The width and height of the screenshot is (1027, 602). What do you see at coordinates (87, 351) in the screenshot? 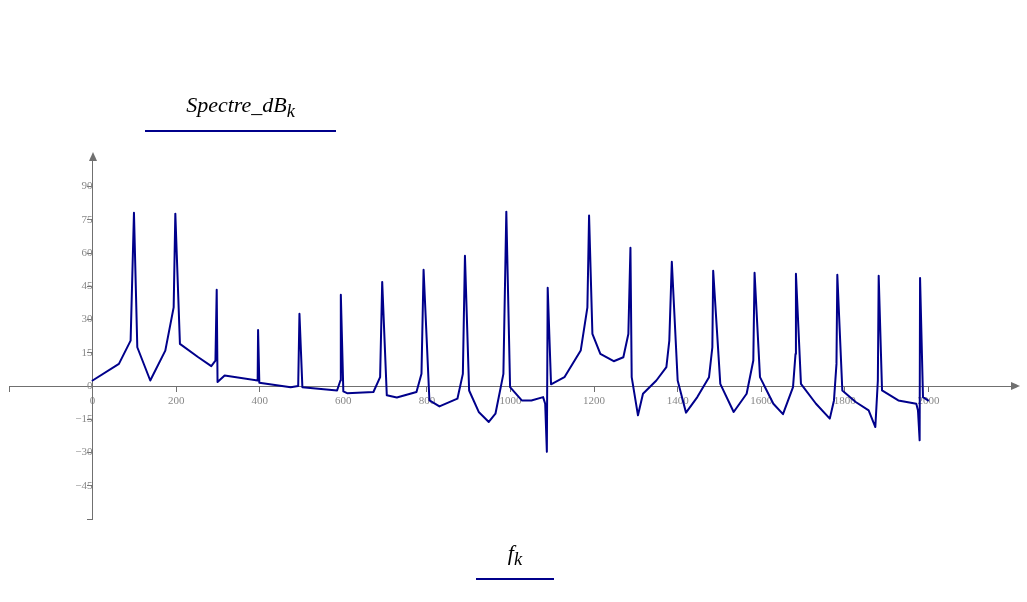
I see `y-tick-label: 15` at bounding box center [87, 351].